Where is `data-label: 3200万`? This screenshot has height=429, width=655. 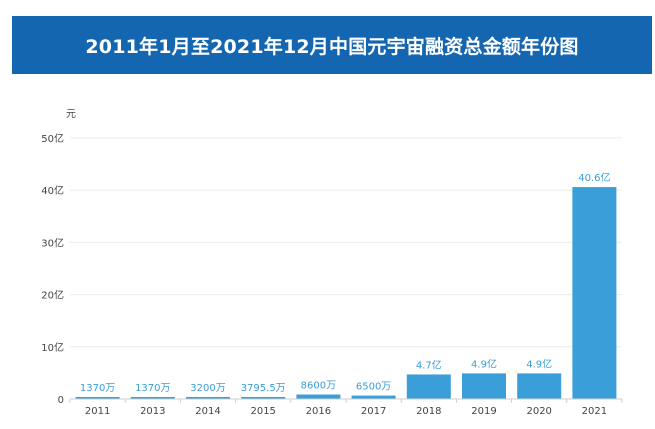 data-label: 3200万 is located at coordinates (207, 388).